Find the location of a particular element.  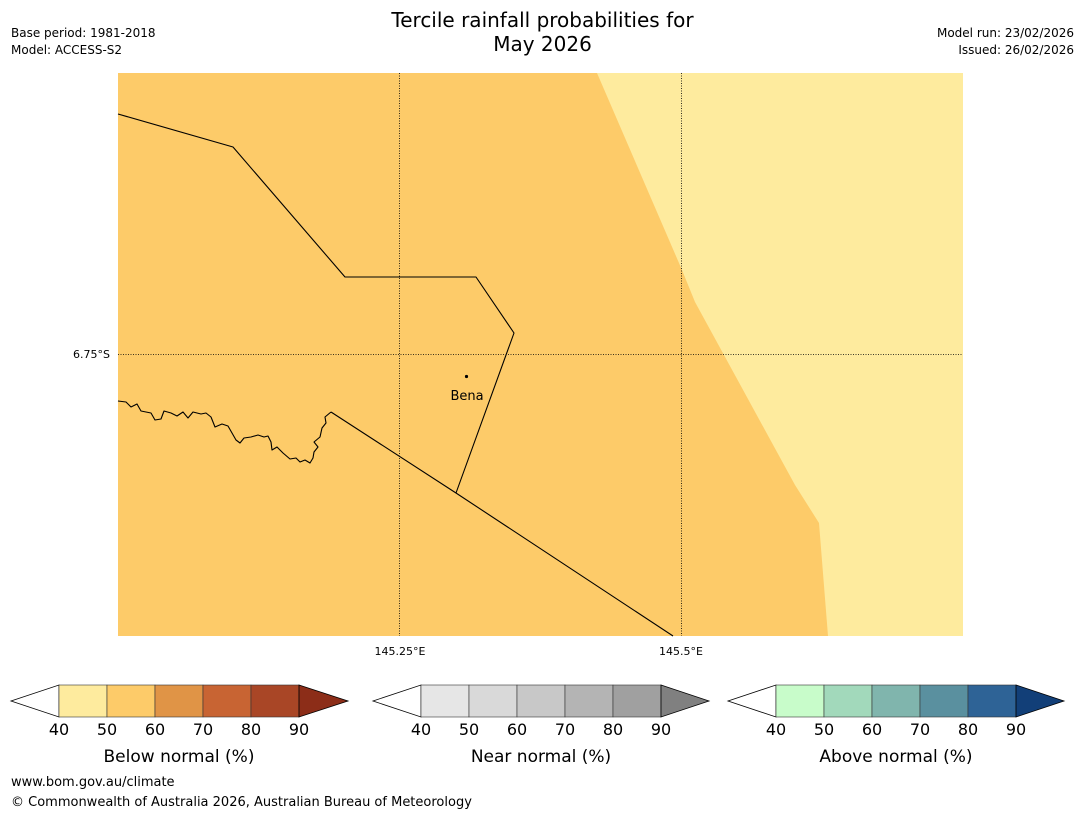

colorbar-above-normal: 40 50 60 70 80 90 Above normal (%) is located at coordinates (896, 725).